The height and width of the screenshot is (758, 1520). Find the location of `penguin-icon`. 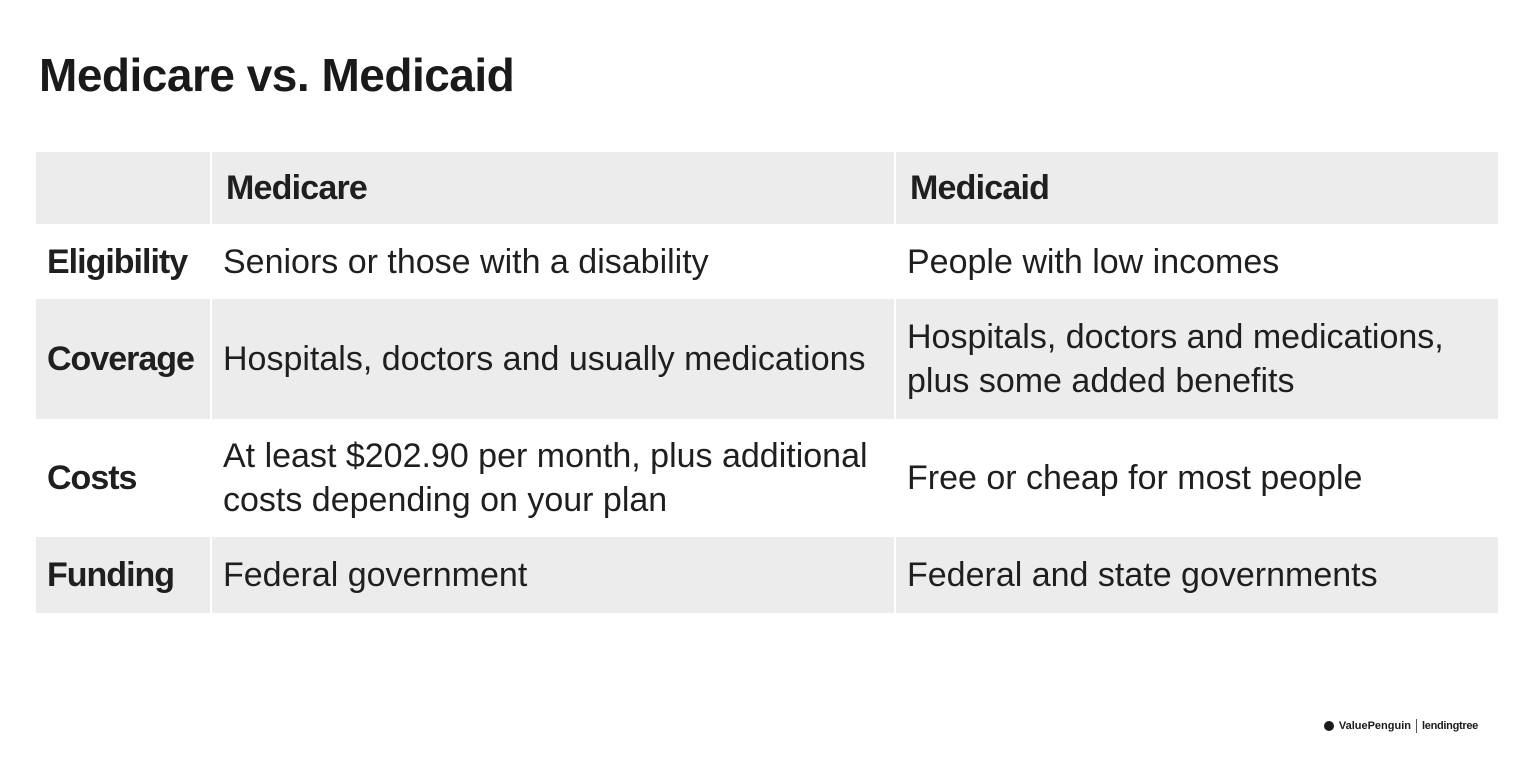

penguin-icon is located at coordinates (1328, 726).